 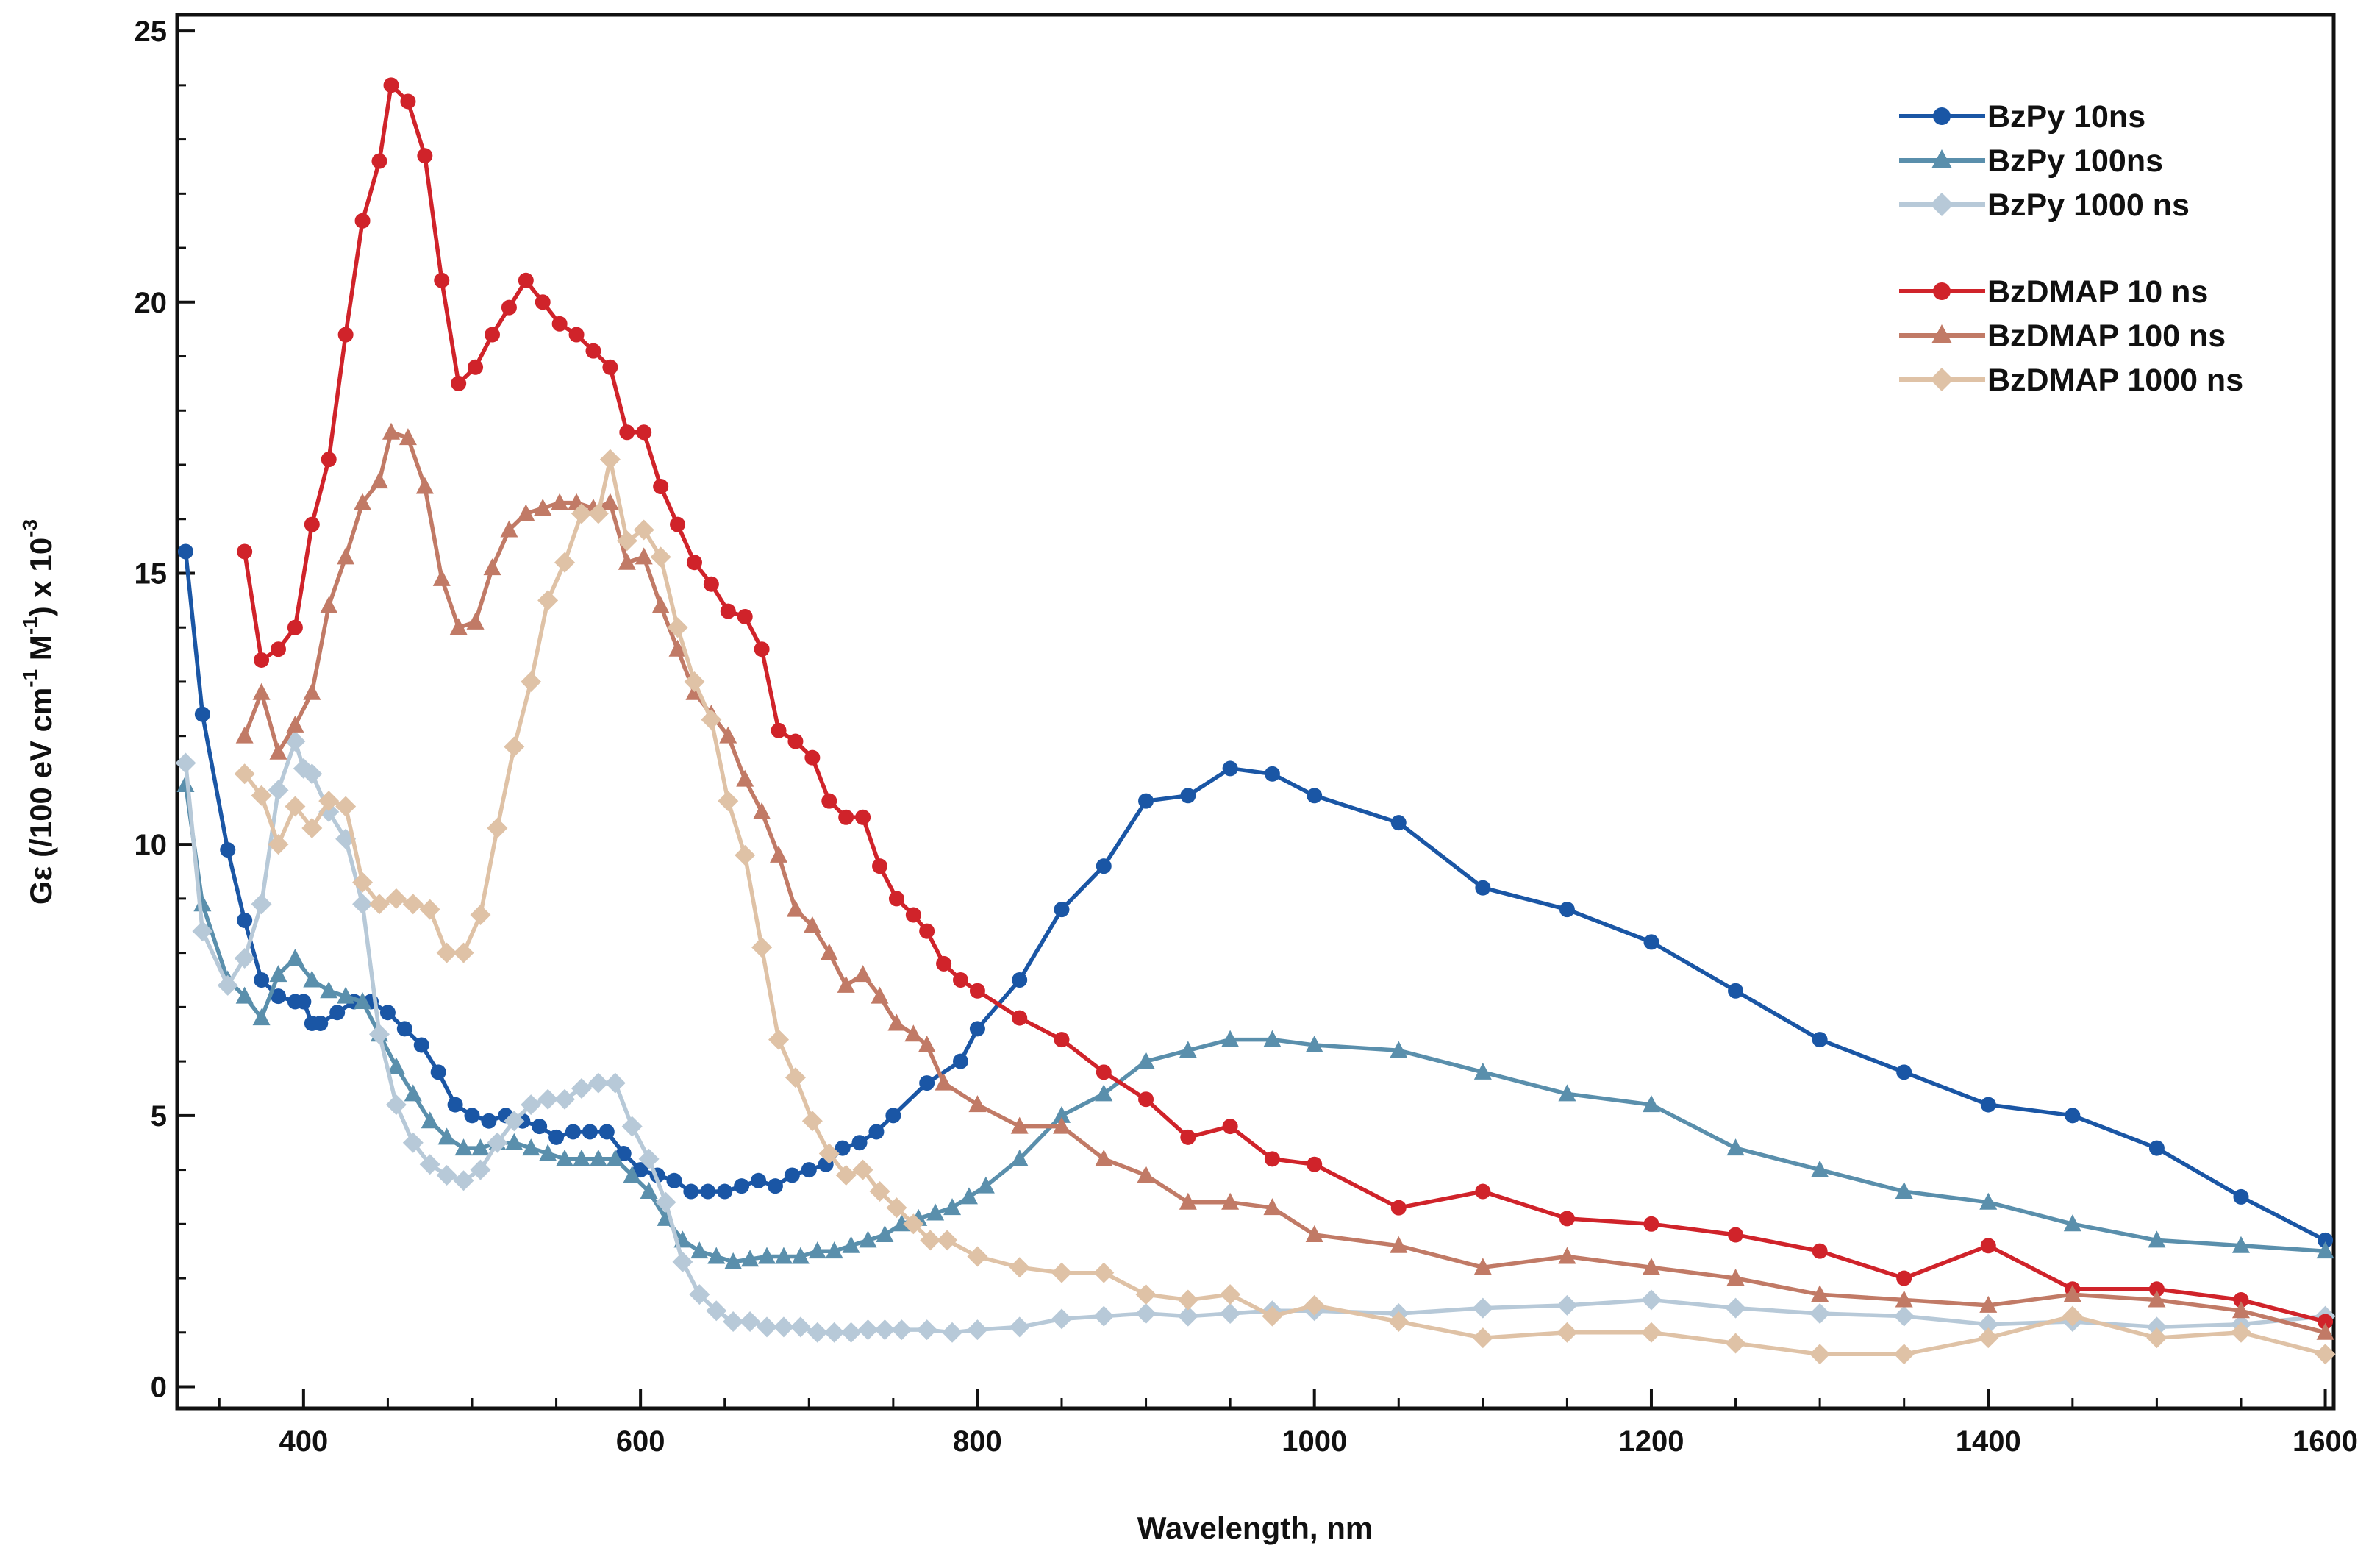 I want to click on legend-label-2: BzPy 1000 ns, so click(x=2088, y=206).